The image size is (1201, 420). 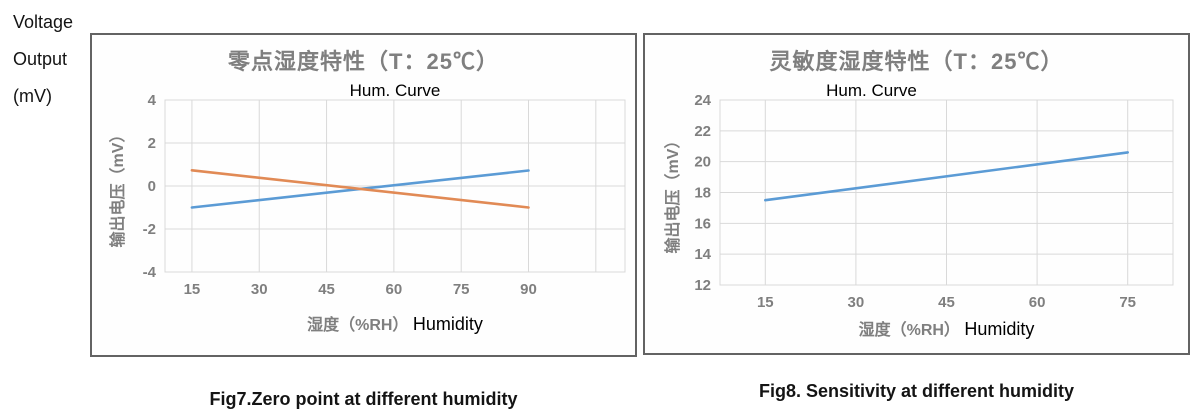 I want to click on zero-point-x-axis-label-row: 湿度（%RH） Humidity, so click(x=395, y=323).